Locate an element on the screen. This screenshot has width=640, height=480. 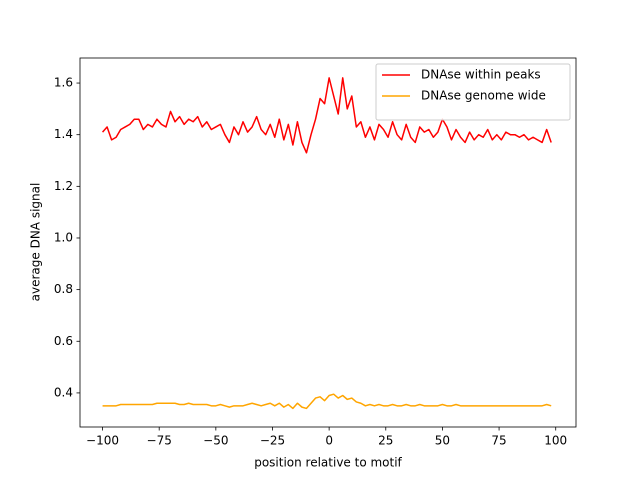
x-tick-label: −25 is located at coordinates (272, 441).